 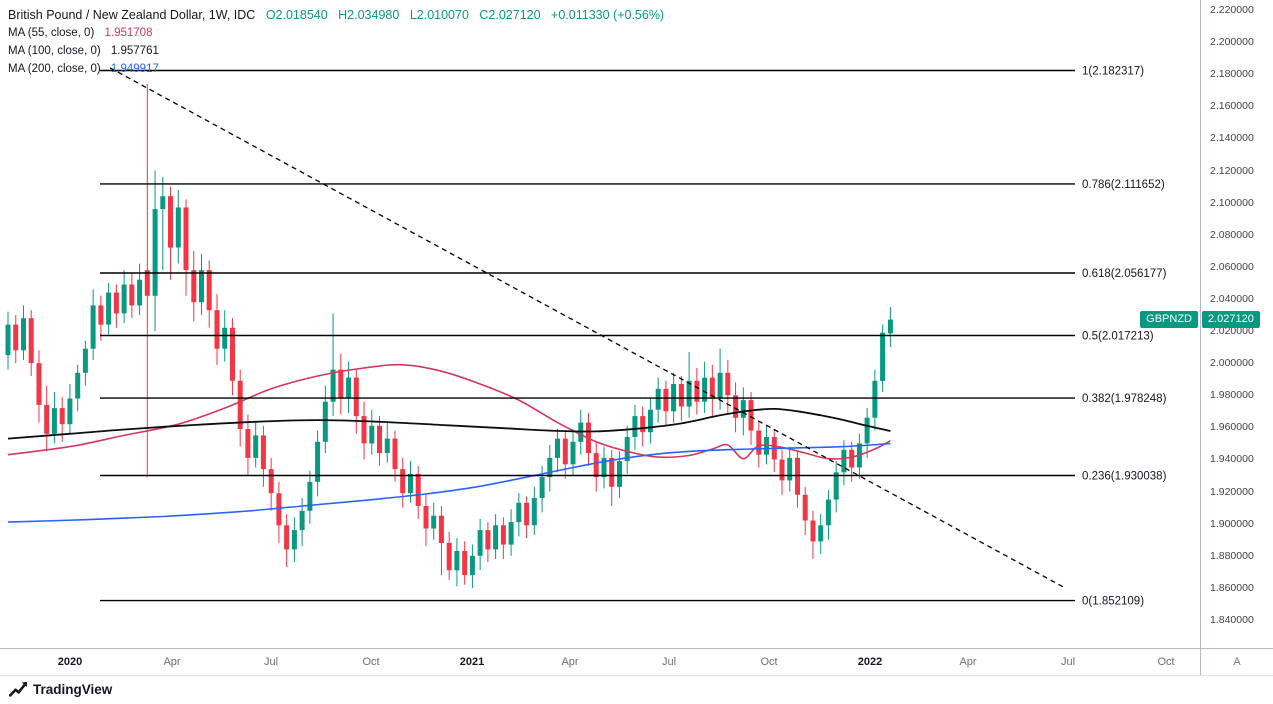 What do you see at coordinates (1118, 337) in the screenshot?
I see `fib-label-0.5: 0.5(2.017213)` at bounding box center [1118, 337].